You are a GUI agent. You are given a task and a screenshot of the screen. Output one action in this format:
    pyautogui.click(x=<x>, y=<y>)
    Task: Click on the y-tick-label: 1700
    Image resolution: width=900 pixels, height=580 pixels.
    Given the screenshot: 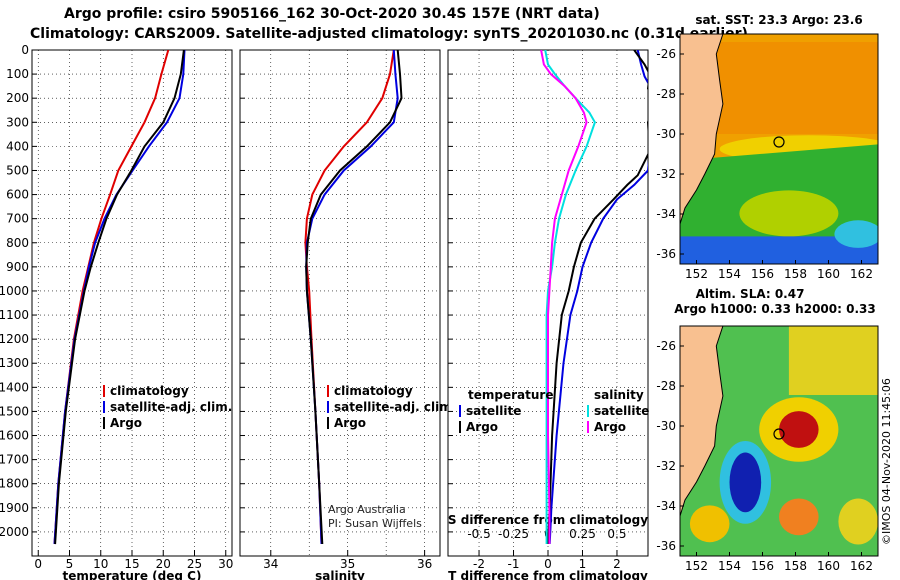 What is the action you would take?
    pyautogui.click(x=14, y=460)
    